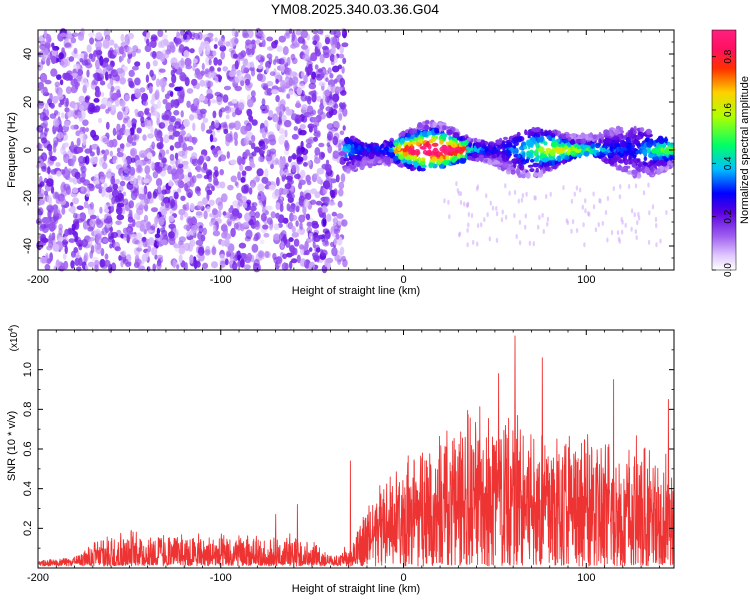  I want to click on snr-ylabel: SNR (10 * v/v), so click(12, 446).